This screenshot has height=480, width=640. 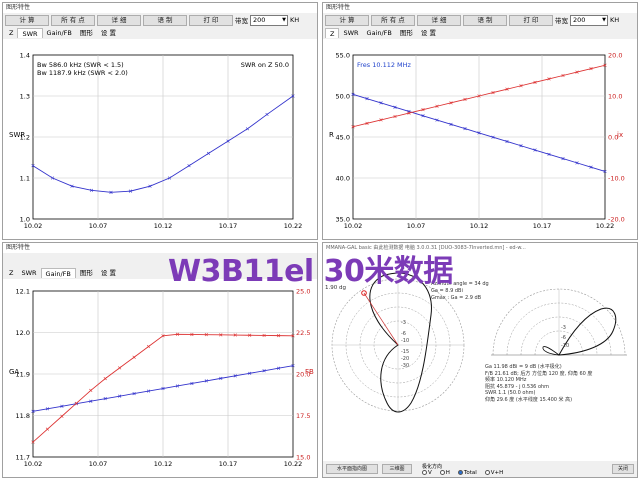 I want to click on radio-h: H, so click(x=444, y=473).